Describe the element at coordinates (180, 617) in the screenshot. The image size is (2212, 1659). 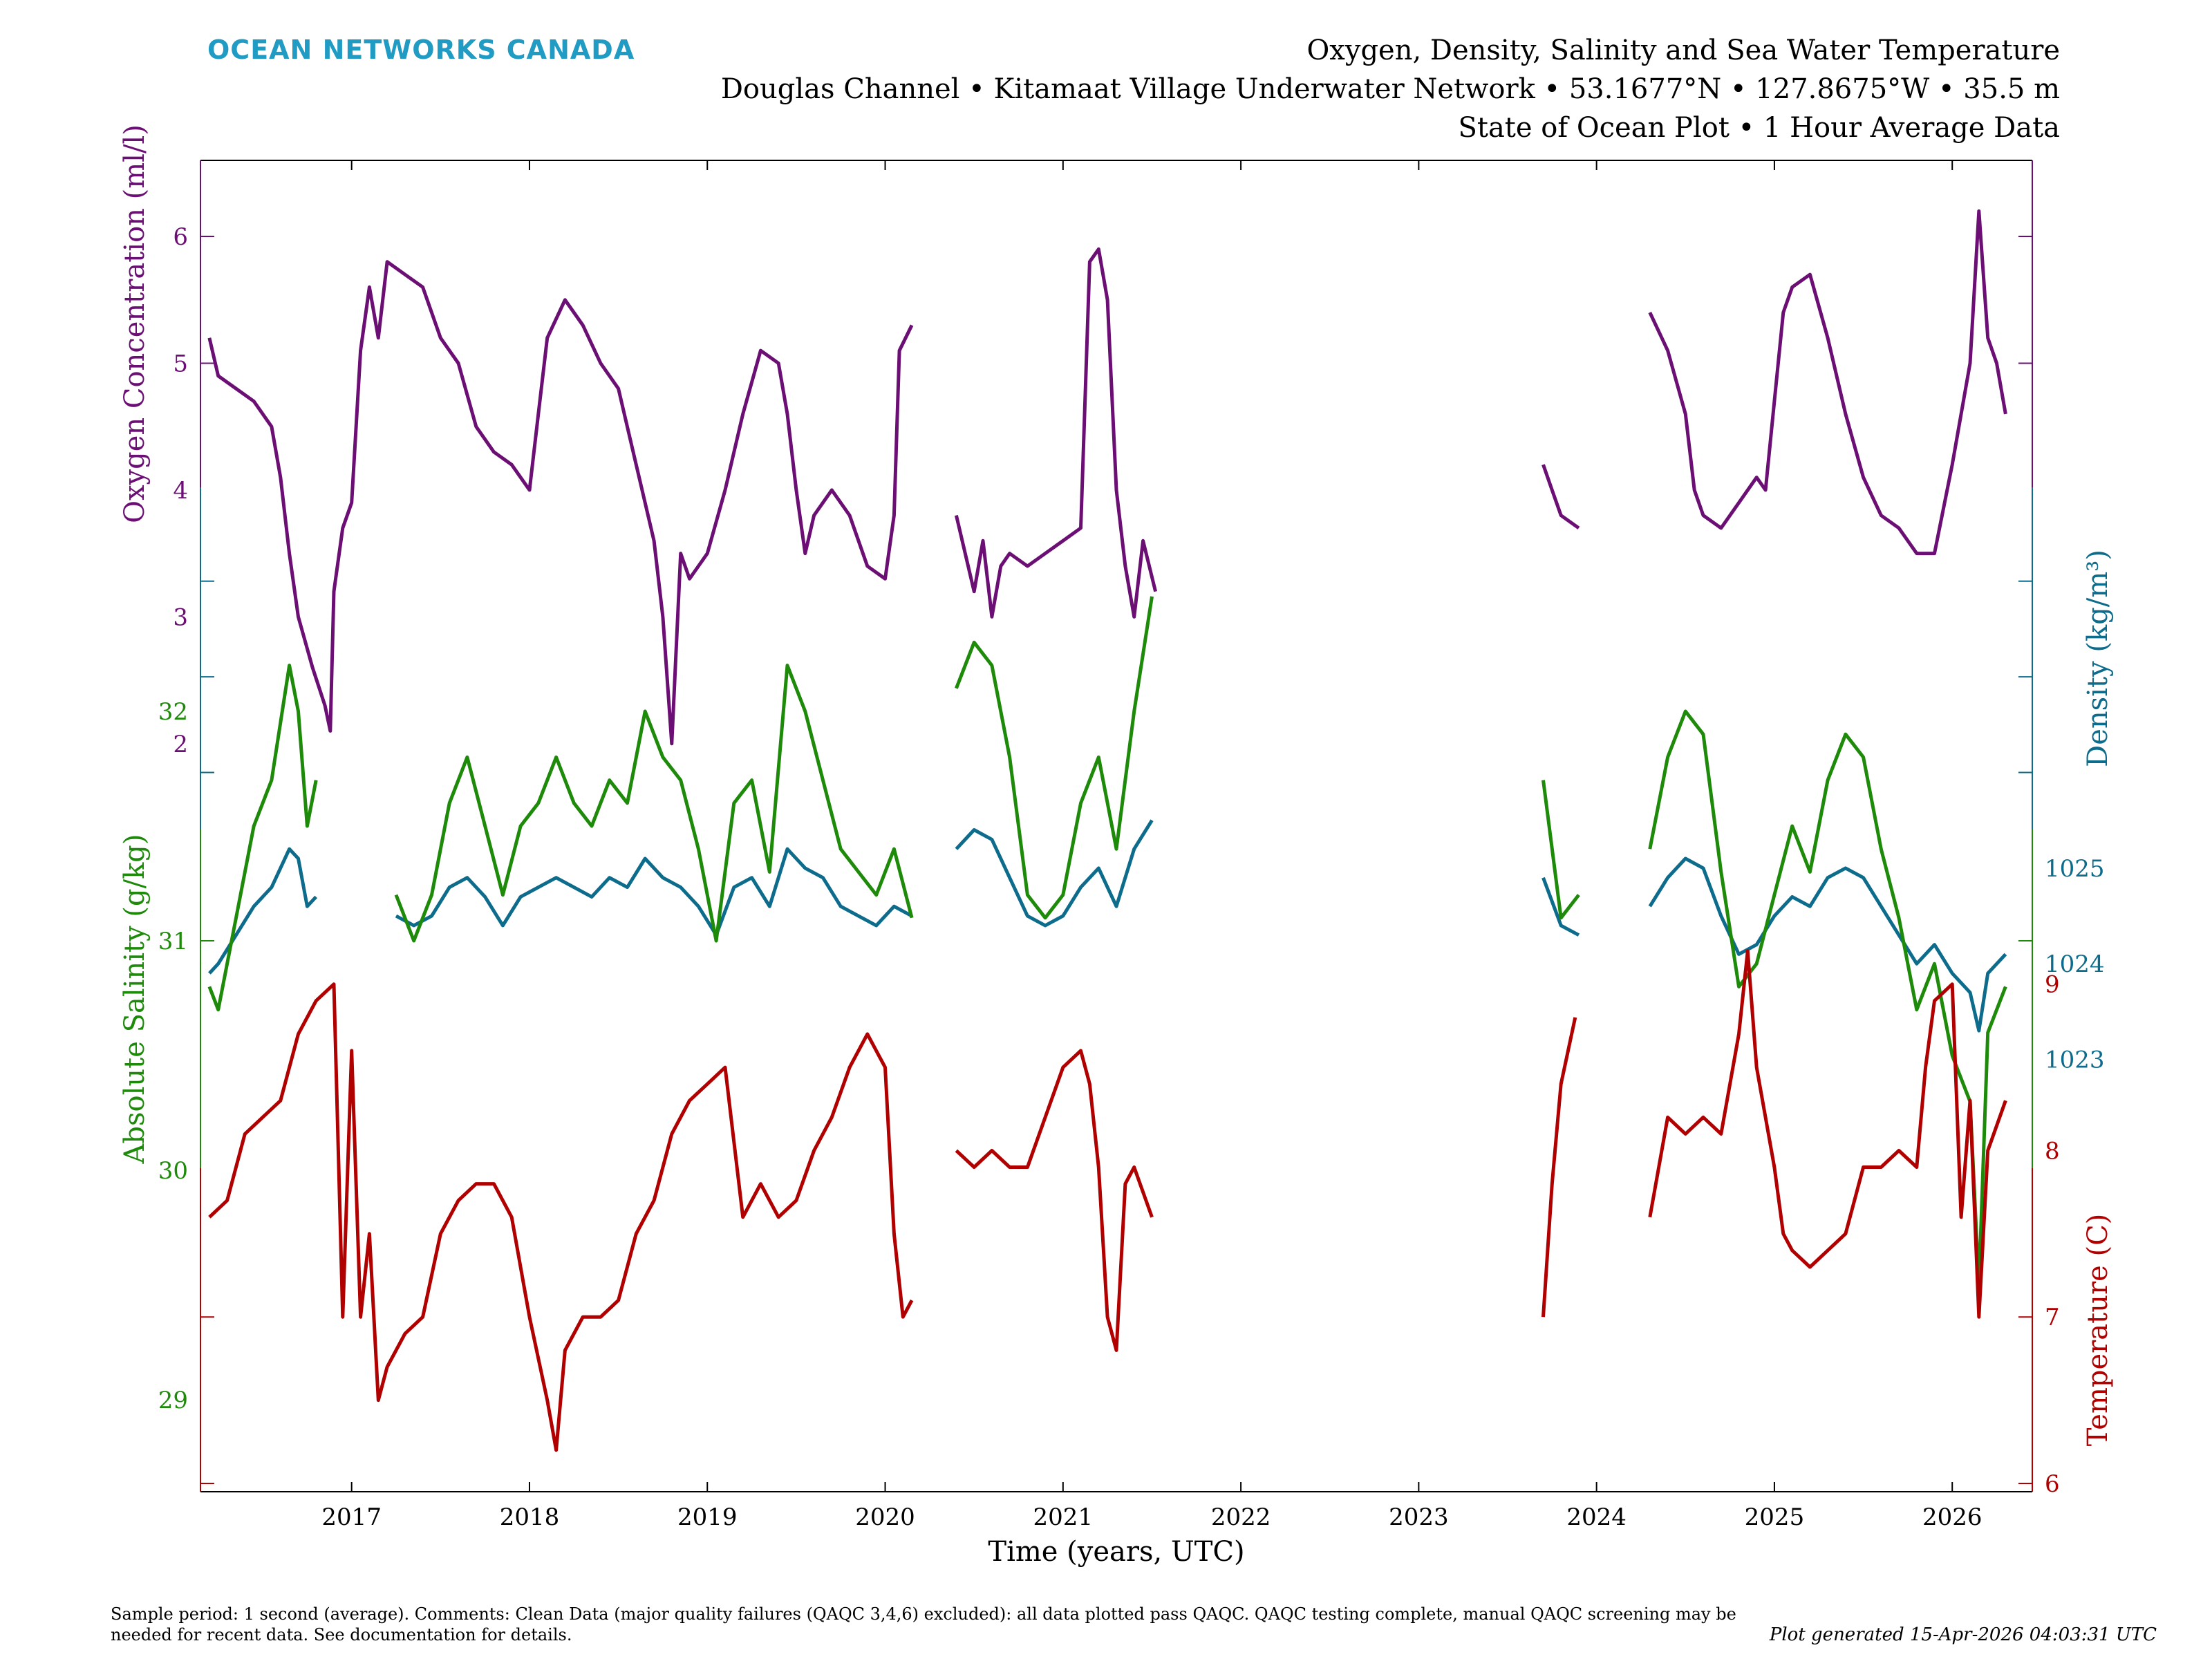
I see `oxygen-tick-label-3: 3` at that location.